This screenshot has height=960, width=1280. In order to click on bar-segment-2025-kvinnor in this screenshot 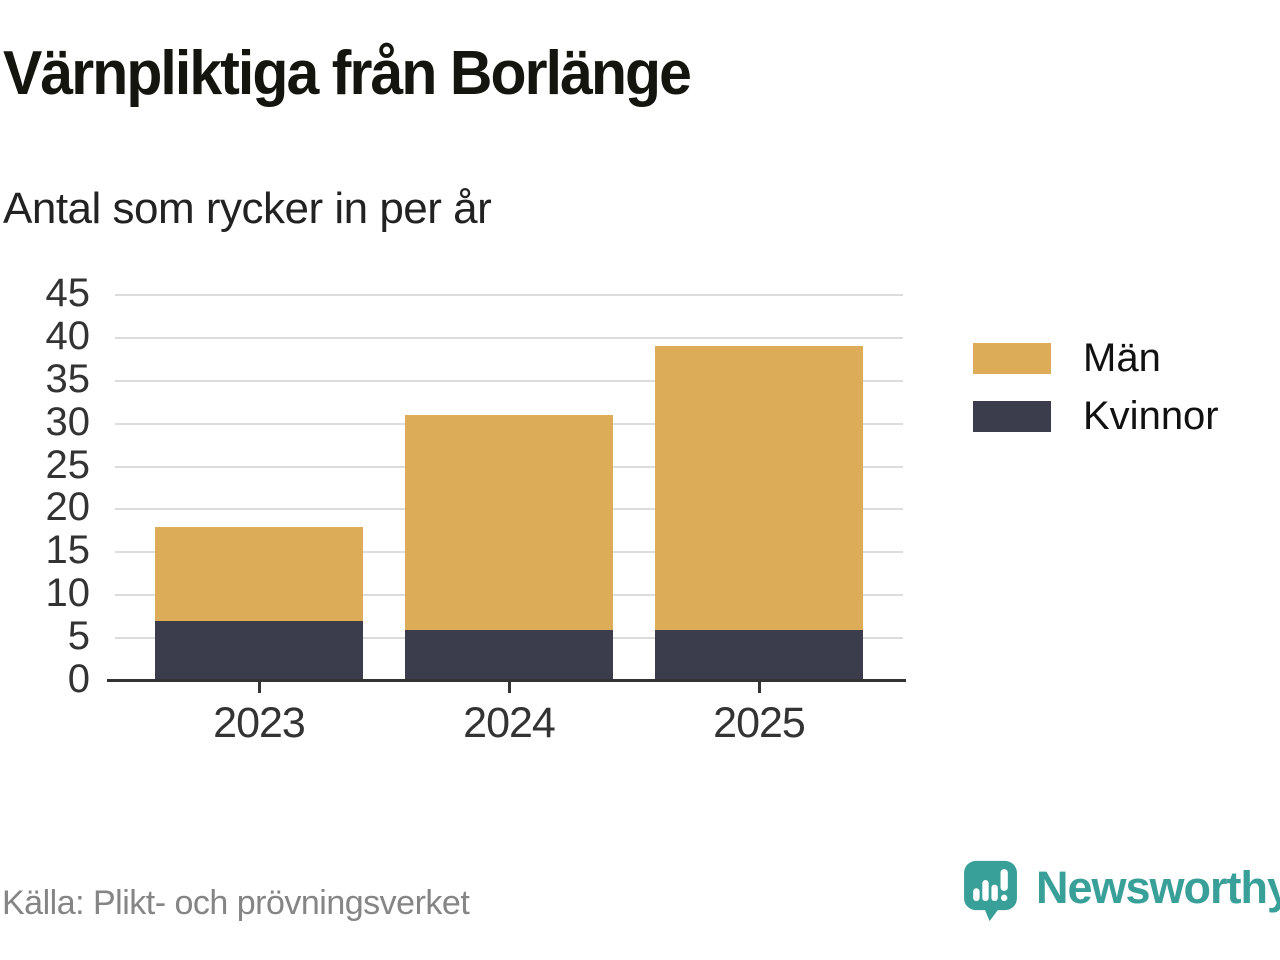, I will do `click(759, 655)`.